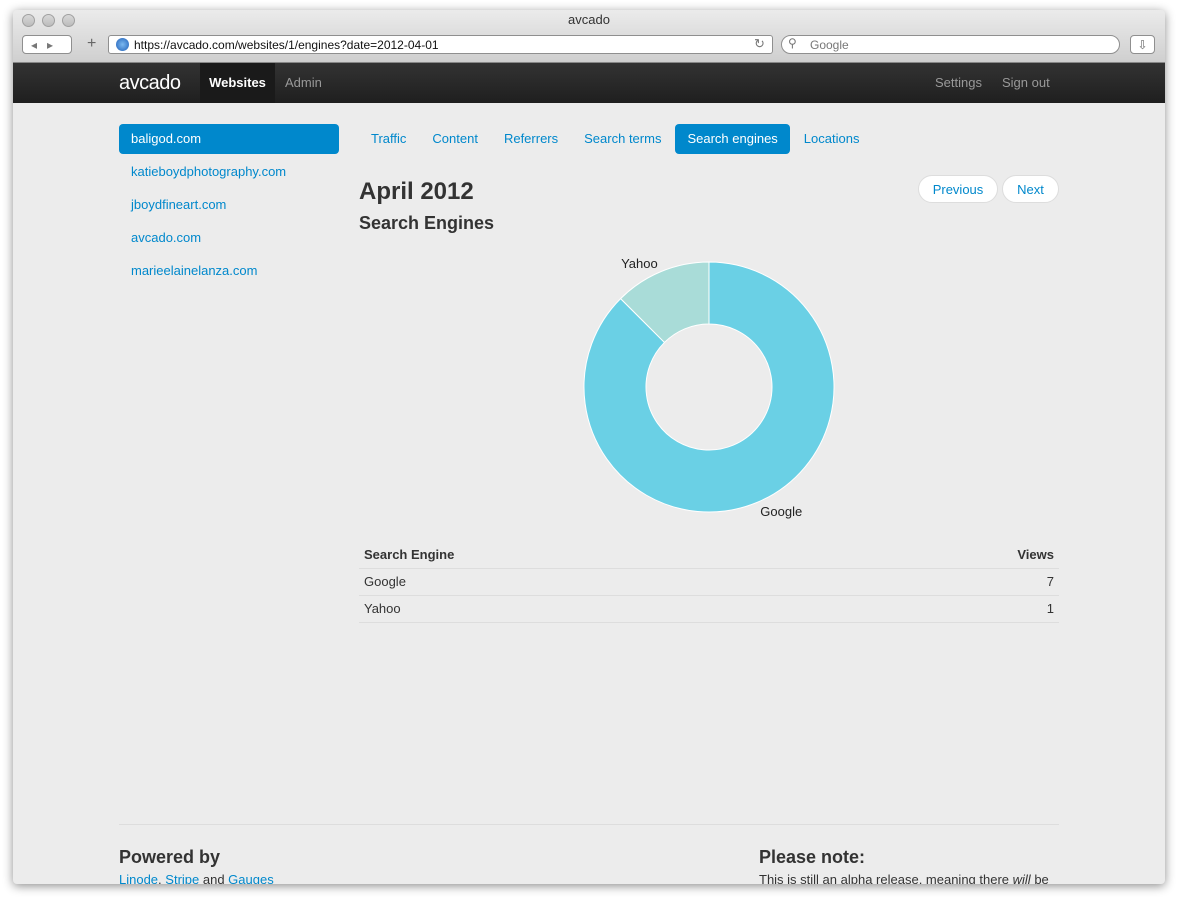 The image size is (1179, 904). Describe the element at coordinates (122, 44) in the screenshot. I see `globe-icon` at that location.